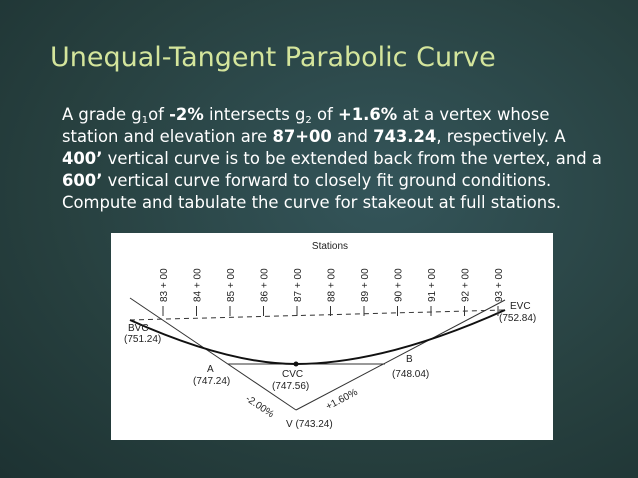 The image size is (638, 478). Describe the element at coordinates (501, 136) in the screenshot. I see `text-run: , respectively. A` at that location.